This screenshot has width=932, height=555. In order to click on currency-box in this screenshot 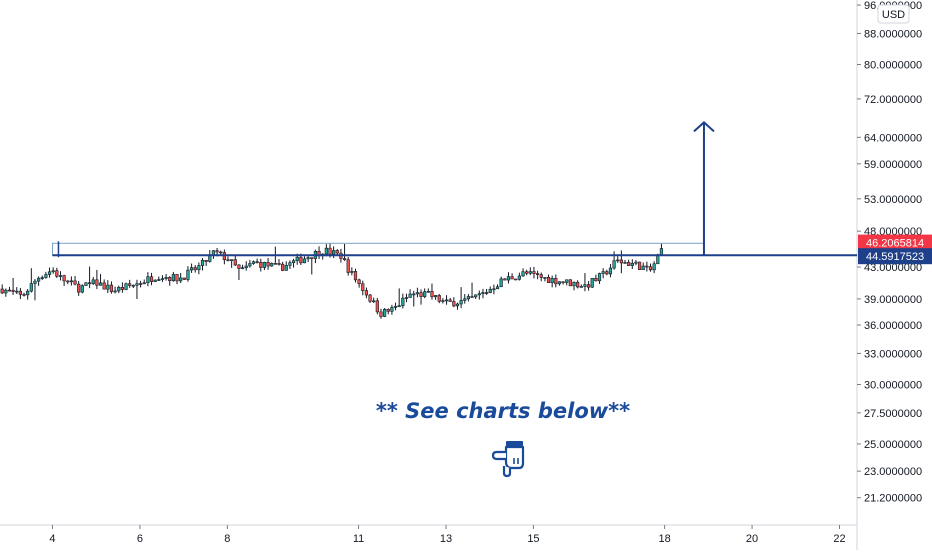, I will do `click(893, 14)`.